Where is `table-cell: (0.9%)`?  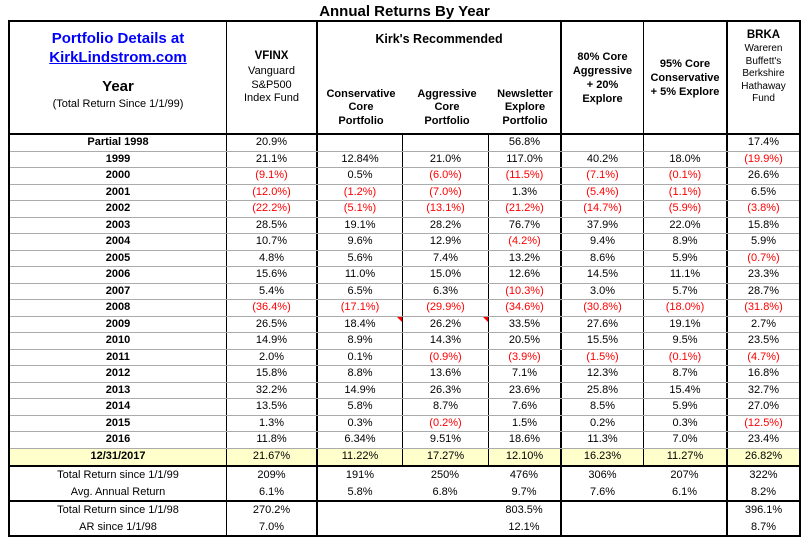
table-cell: (0.9%) is located at coordinates (445, 357).